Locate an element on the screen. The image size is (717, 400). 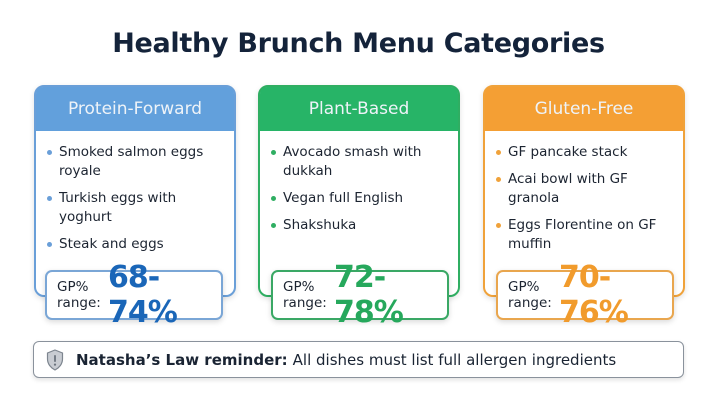
gp-range-value: 68-74% is located at coordinates (142, 295).